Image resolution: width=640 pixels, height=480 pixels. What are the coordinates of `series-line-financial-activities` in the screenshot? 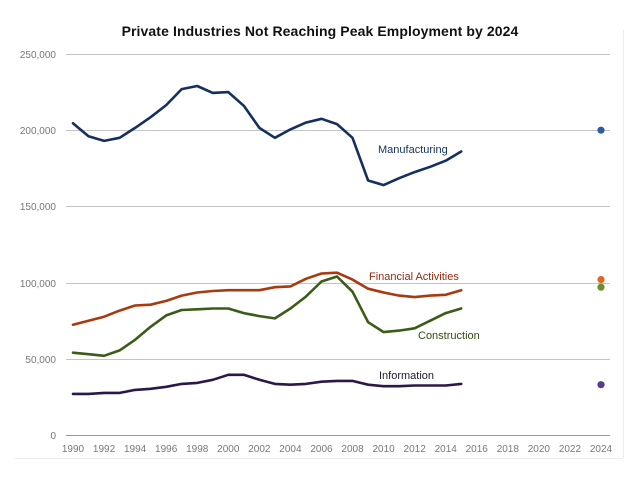 It's located at (267, 299).